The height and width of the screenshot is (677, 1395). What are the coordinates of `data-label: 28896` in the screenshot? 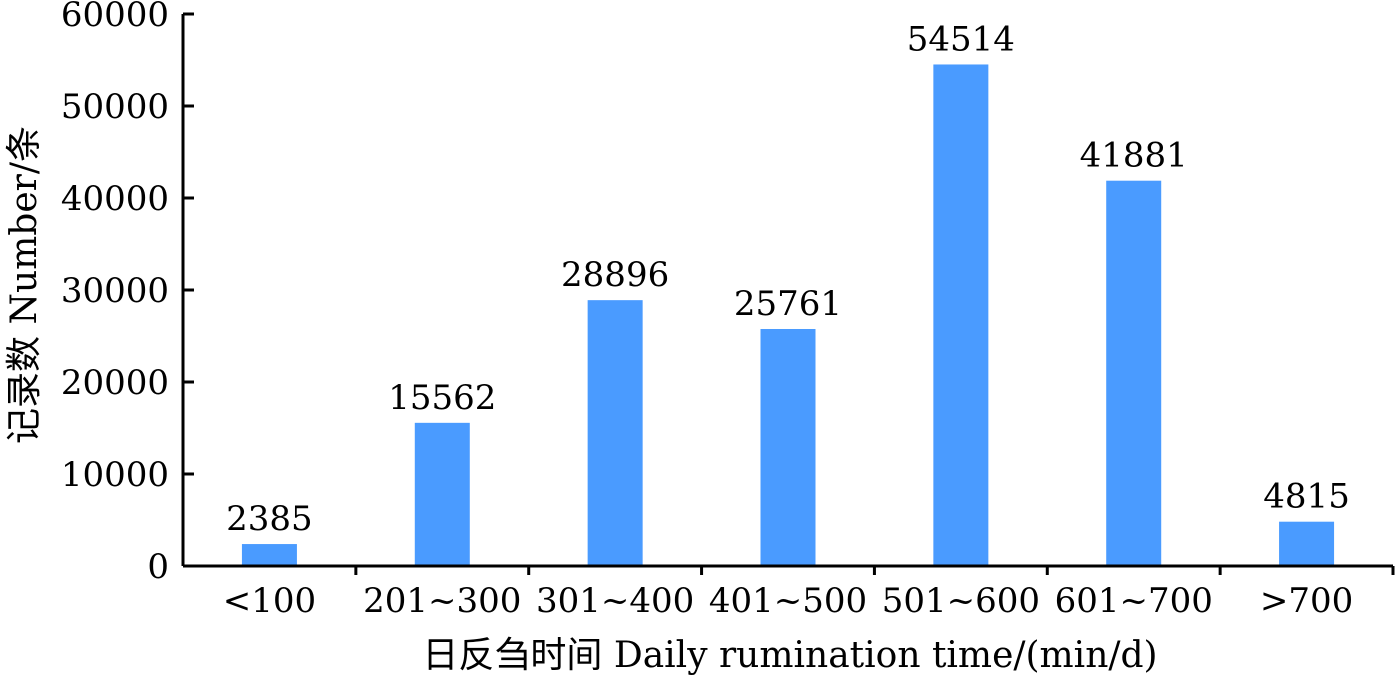 It's located at (615, 275).